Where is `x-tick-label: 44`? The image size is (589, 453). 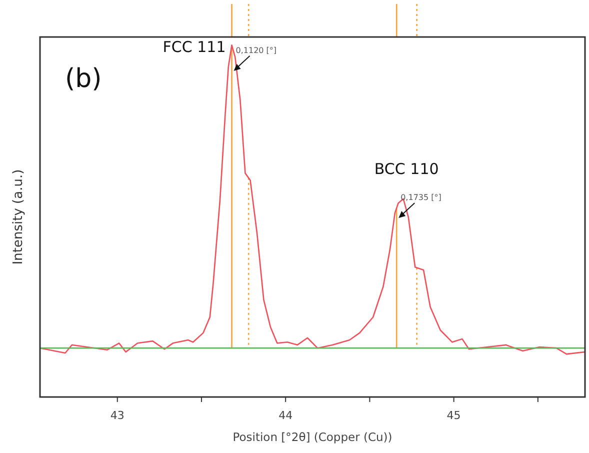
x-tick-label: 44 is located at coordinates (285, 415).